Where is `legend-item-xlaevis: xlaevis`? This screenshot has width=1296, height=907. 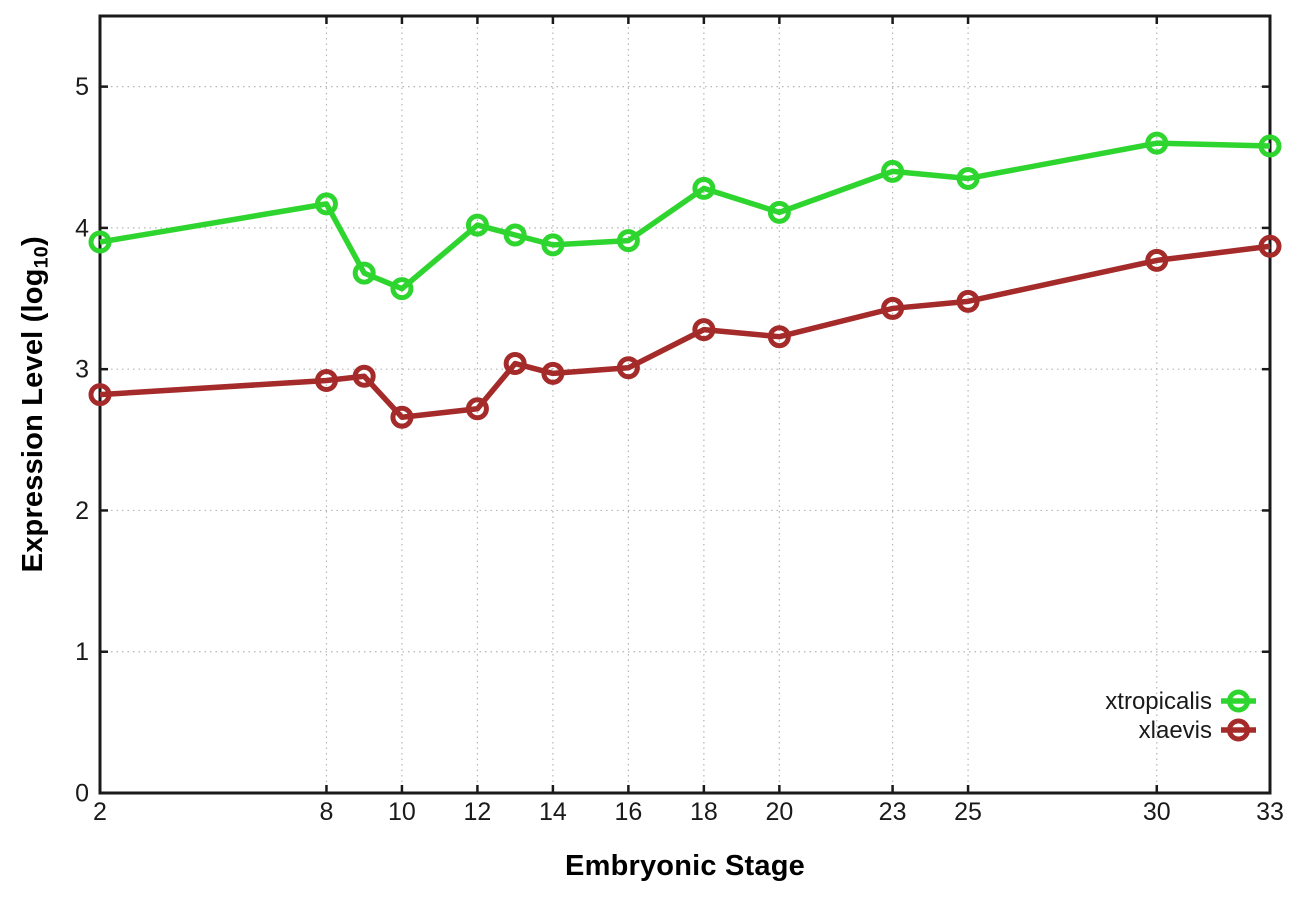
legend-item-xlaevis: xlaevis is located at coordinates (1197, 730).